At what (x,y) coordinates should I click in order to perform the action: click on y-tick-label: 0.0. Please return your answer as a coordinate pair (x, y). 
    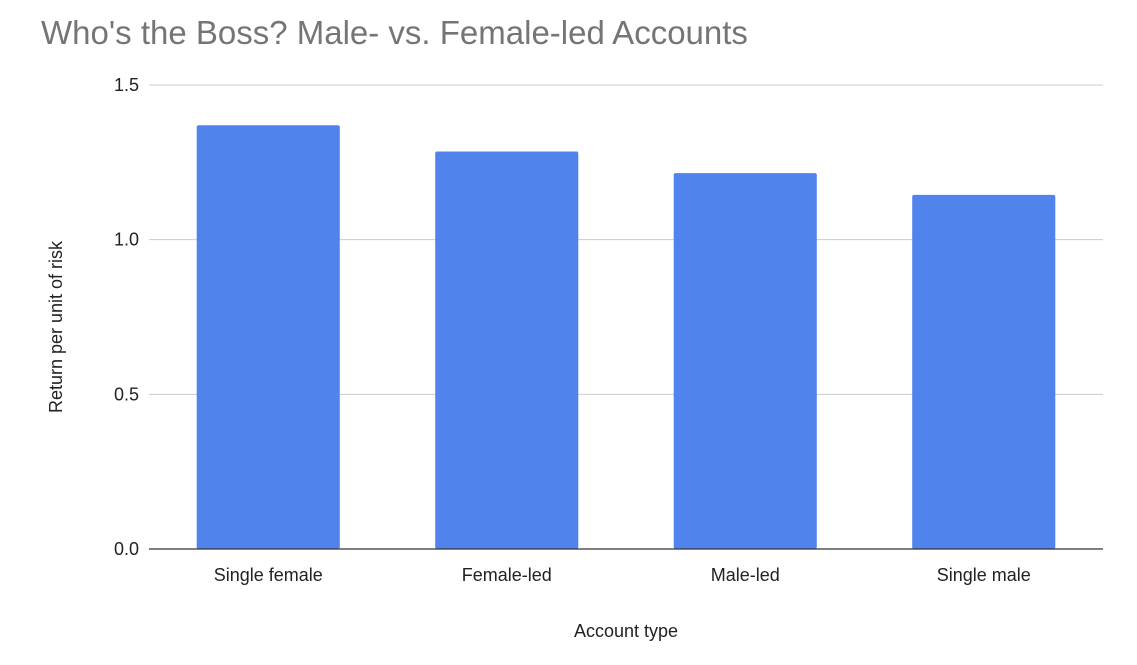
    Looking at the image, I should click on (126, 549).